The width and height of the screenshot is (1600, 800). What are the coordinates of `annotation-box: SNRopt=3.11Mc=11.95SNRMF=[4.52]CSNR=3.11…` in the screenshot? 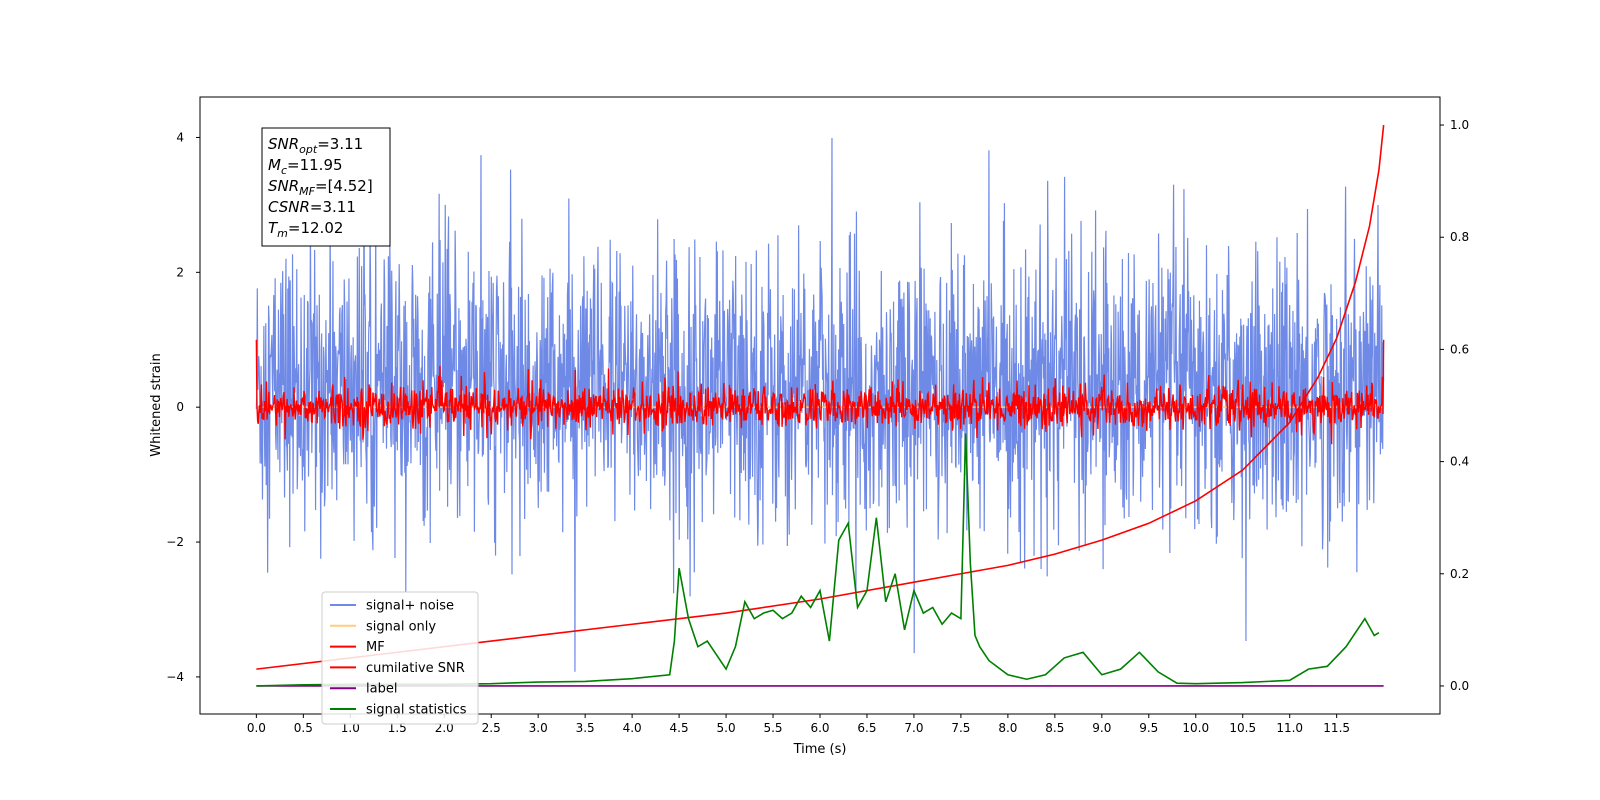 It's located at (326, 187).